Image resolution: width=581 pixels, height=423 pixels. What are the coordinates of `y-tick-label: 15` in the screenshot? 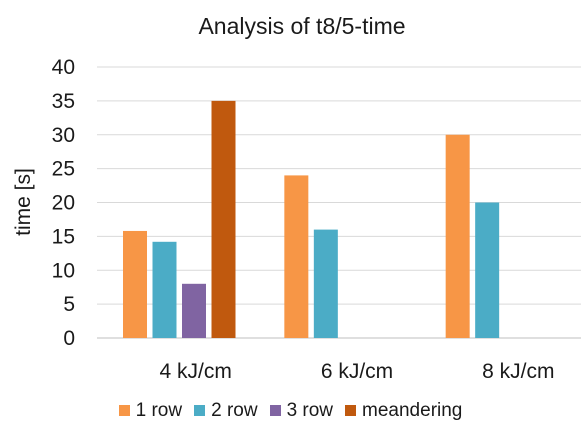 It's located at (63, 236).